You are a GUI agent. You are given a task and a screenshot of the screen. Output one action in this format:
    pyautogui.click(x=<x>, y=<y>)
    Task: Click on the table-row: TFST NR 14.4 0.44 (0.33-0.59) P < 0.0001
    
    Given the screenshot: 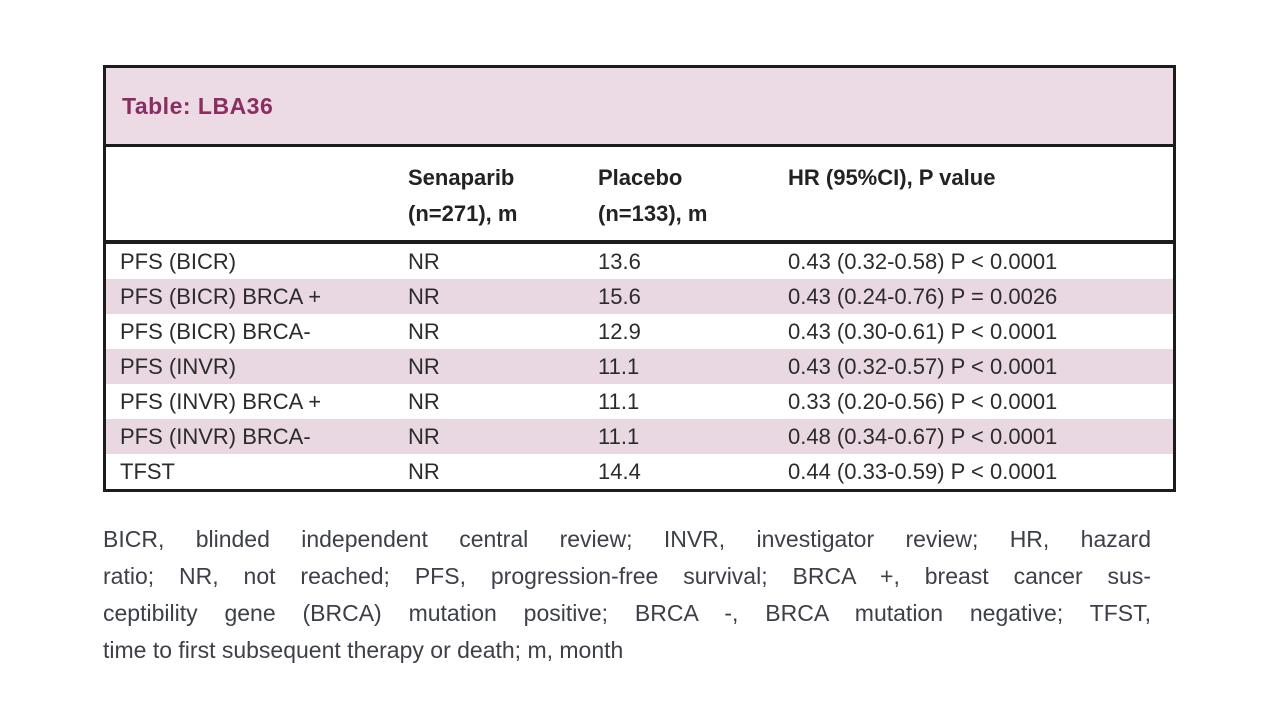 What is the action you would take?
    pyautogui.click(x=639, y=471)
    